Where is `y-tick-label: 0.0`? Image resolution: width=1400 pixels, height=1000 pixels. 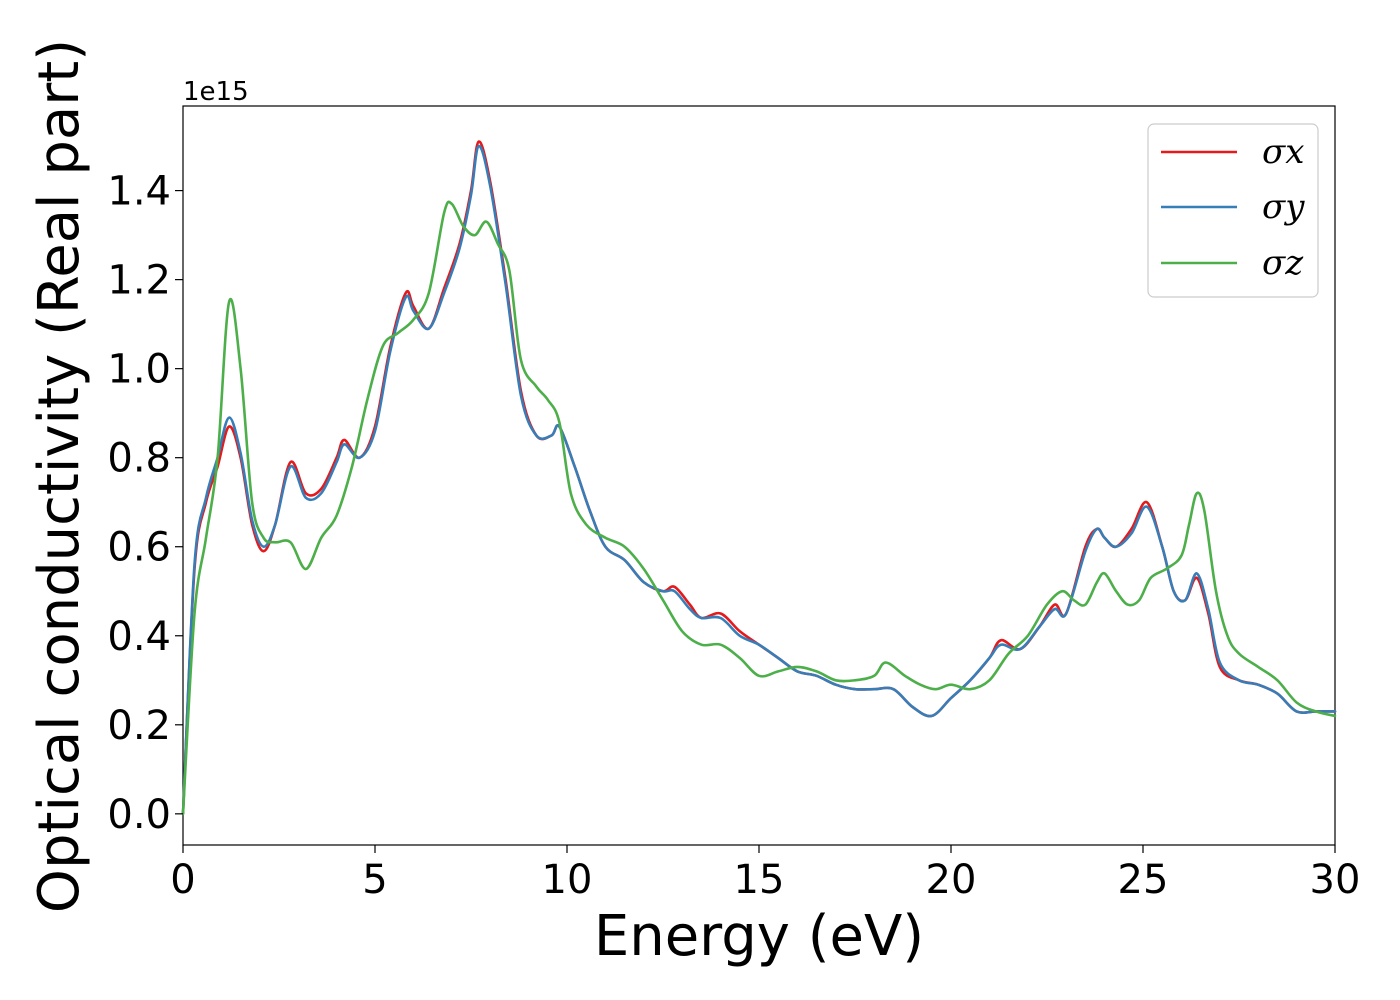 y-tick-label: 0.0 is located at coordinates (139, 815).